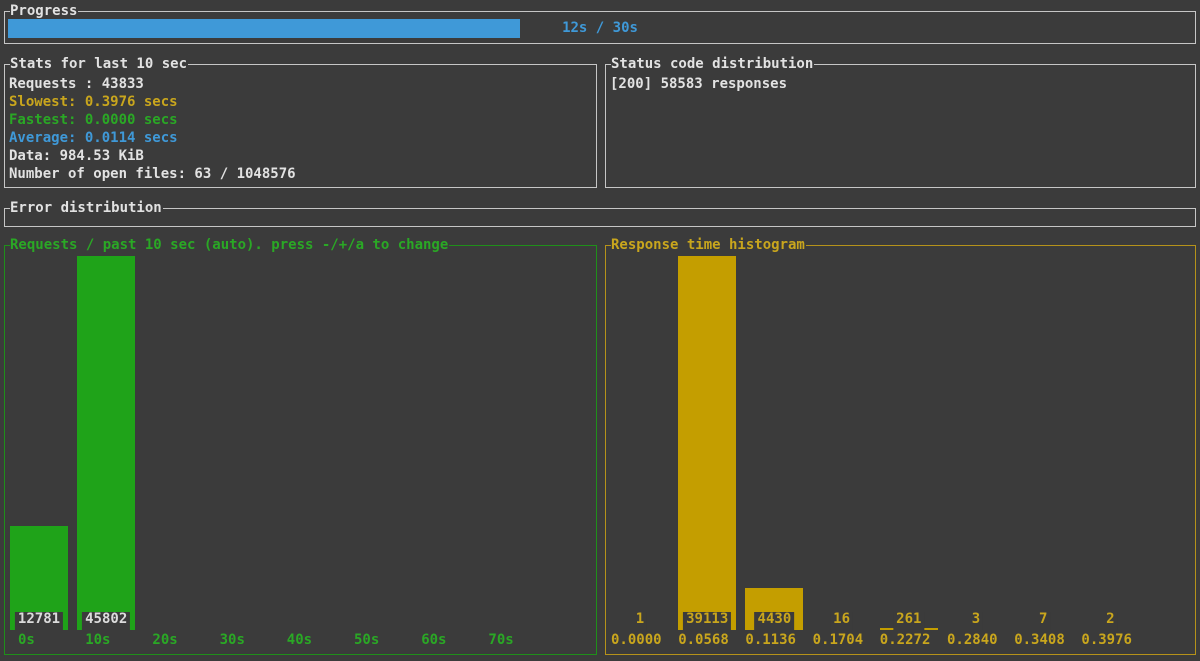  What do you see at coordinates (774, 621) in the screenshot?
I see `bar-value-label: 4430` at bounding box center [774, 621].